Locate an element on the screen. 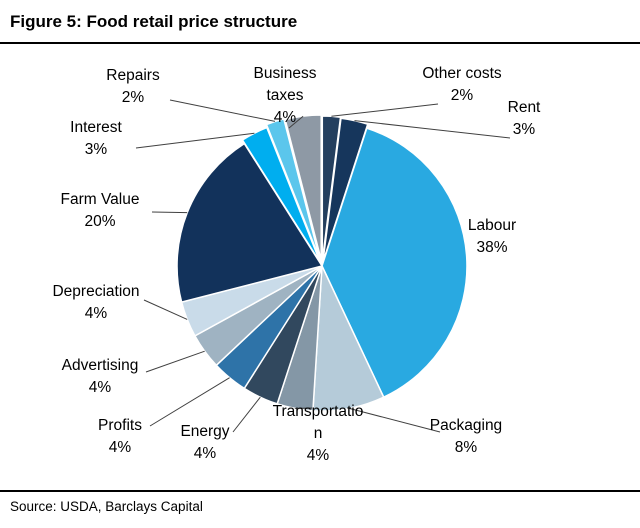 Image resolution: width=640 pixels, height=528 pixels. figure-source: Source: USDA, Barclays Capital is located at coordinates (320, 502).